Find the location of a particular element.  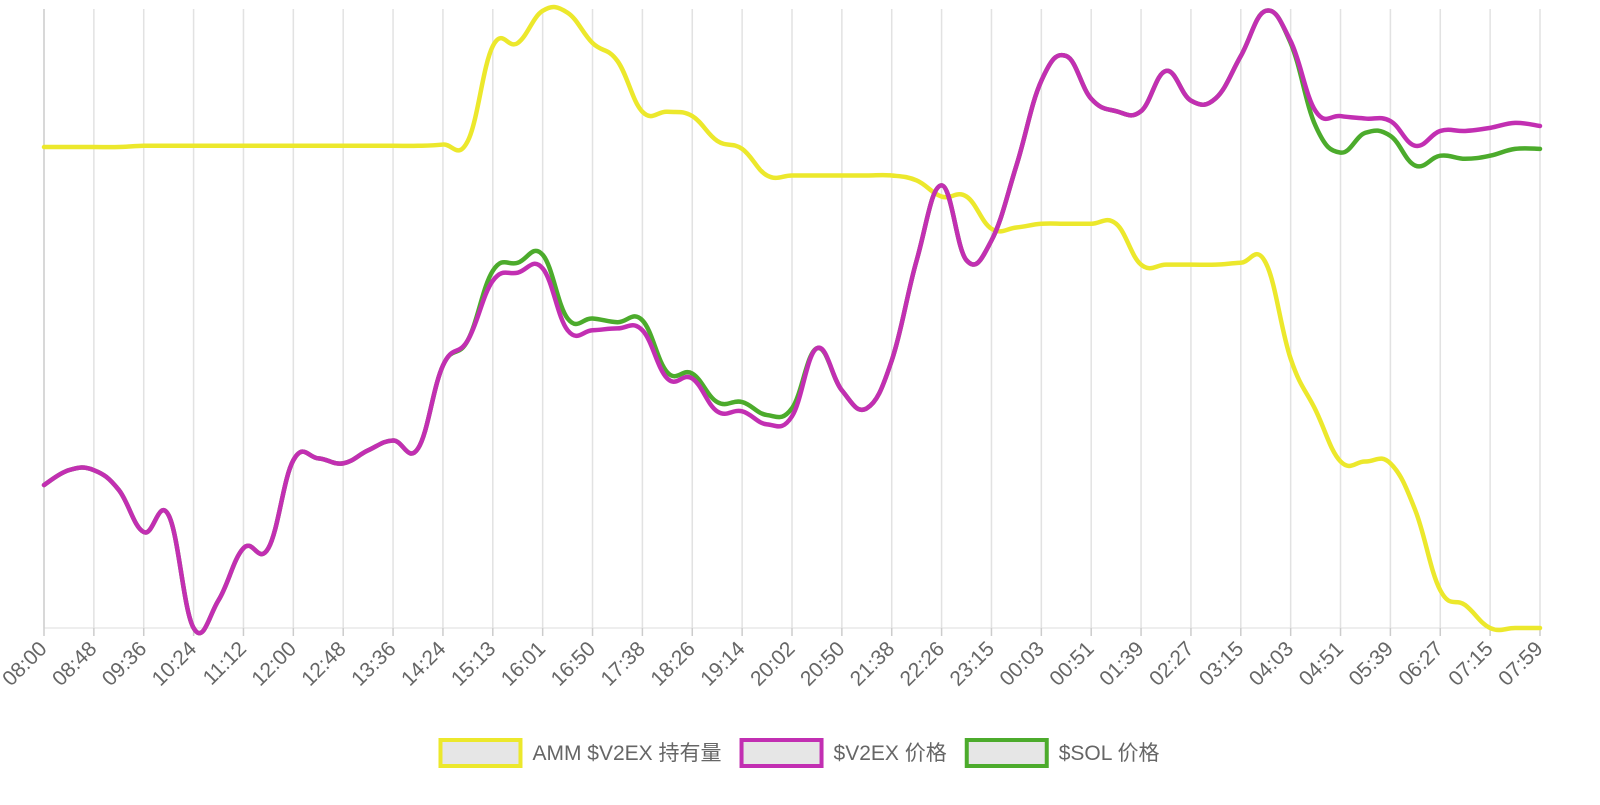

x-tick-label: 09:36 is located at coordinates (124, 663).